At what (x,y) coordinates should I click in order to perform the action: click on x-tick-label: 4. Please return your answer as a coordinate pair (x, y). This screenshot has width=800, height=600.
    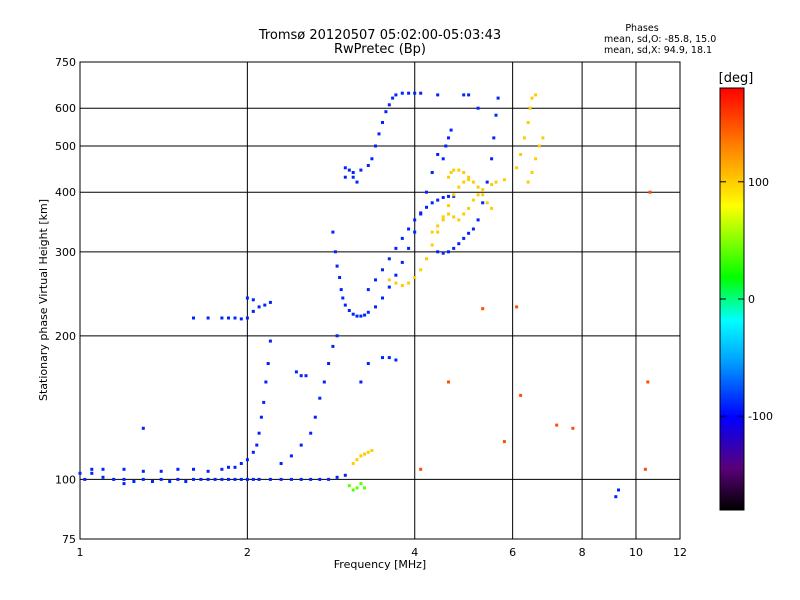
    Looking at the image, I should click on (414, 552).